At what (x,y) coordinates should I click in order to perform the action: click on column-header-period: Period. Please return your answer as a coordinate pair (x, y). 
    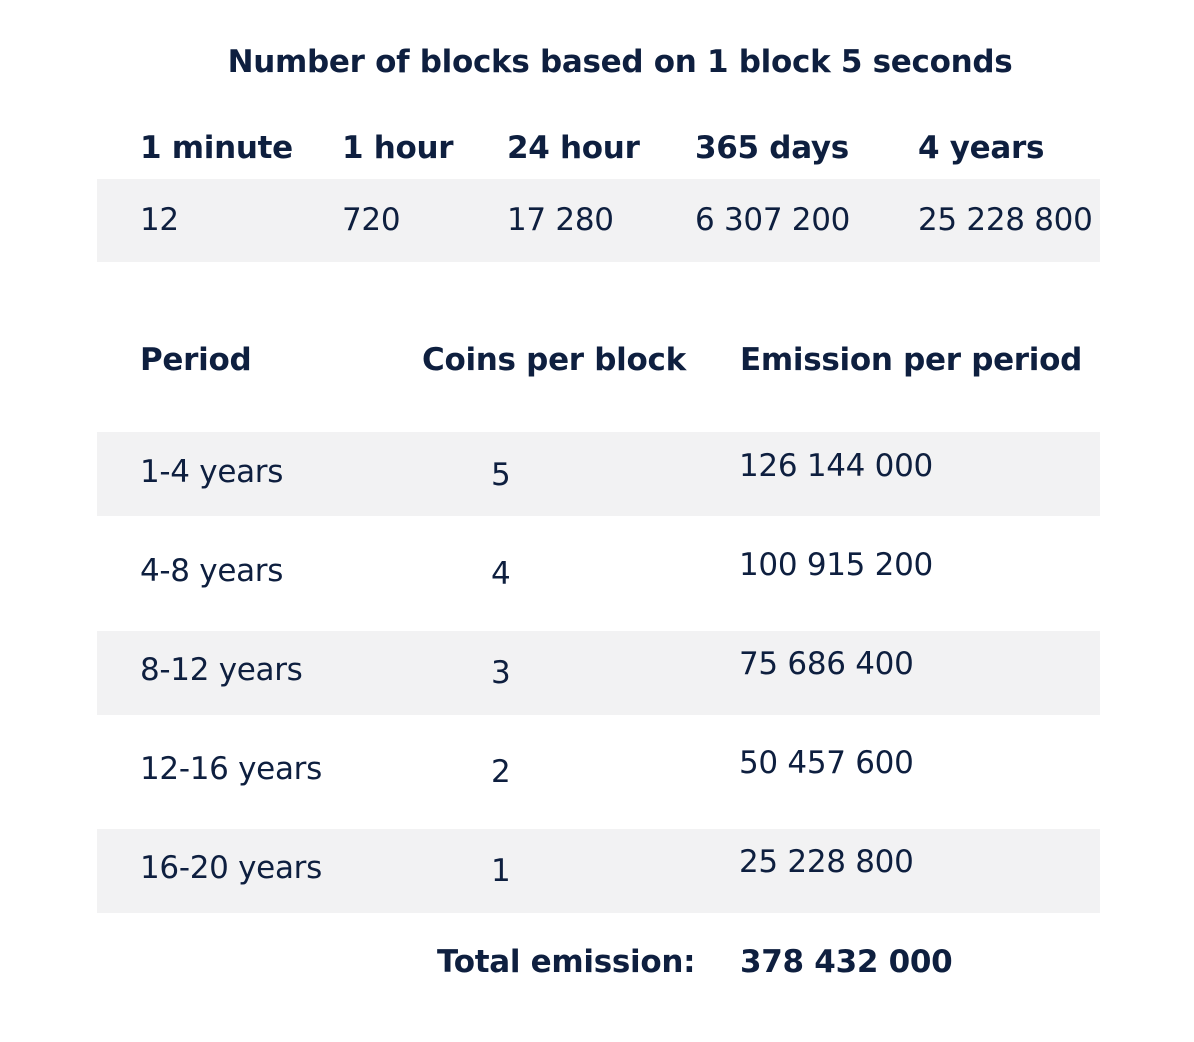
    Looking at the image, I should click on (196, 360).